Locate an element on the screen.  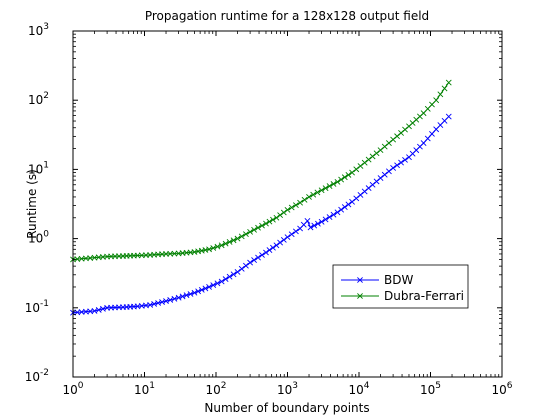
legend-items: BDW Dubra-Ferrari is located at coordinates (402, 288).